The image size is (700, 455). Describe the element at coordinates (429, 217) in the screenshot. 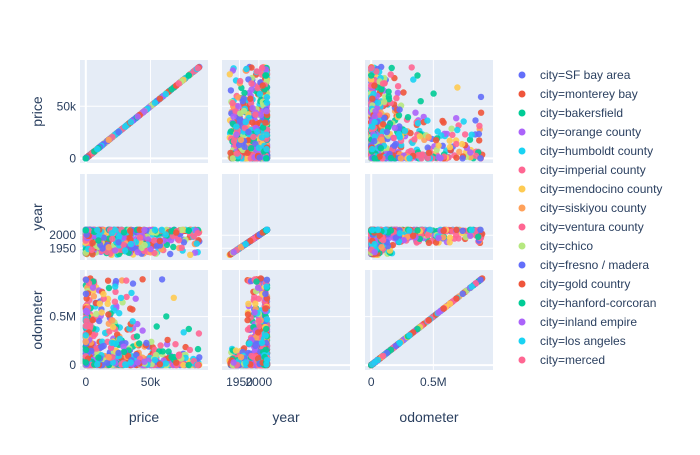

I see `panel-year-vs-odometer` at that location.